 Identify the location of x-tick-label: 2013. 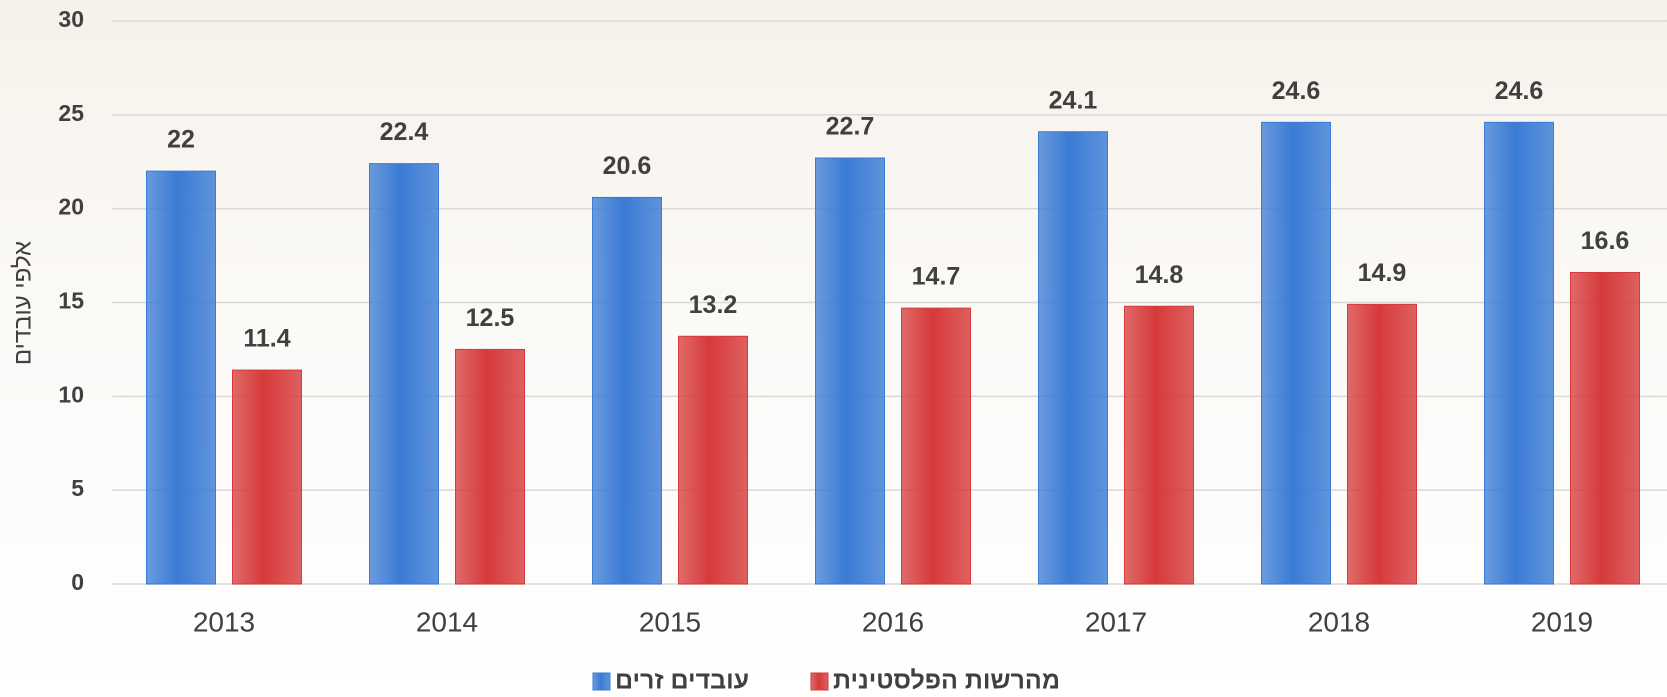
(224, 621).